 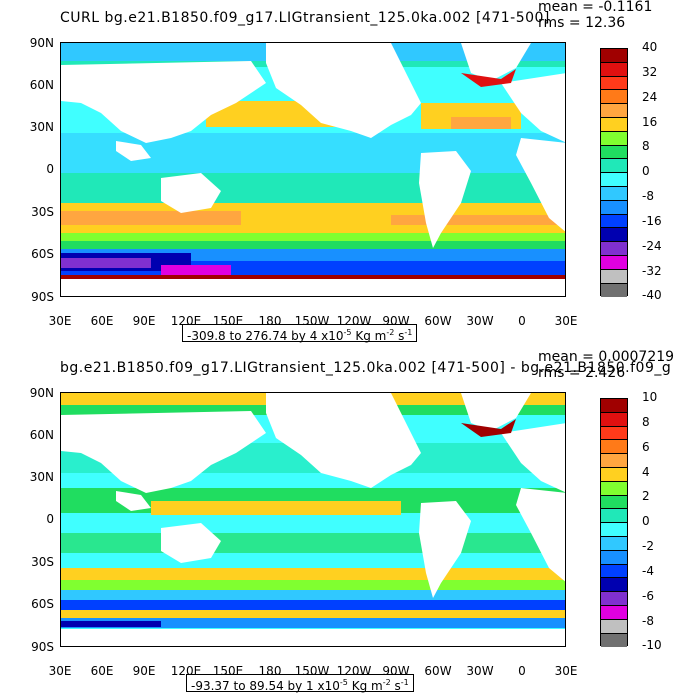 What do you see at coordinates (648, 546) in the screenshot?
I see `colorbar-label: -2` at bounding box center [648, 546].